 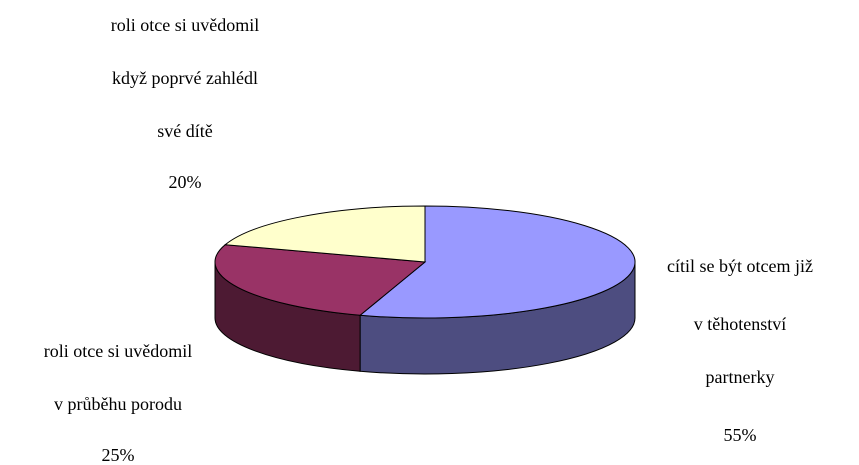 What do you see at coordinates (740, 377) in the screenshot?
I see `slice-label: partnerky` at bounding box center [740, 377].